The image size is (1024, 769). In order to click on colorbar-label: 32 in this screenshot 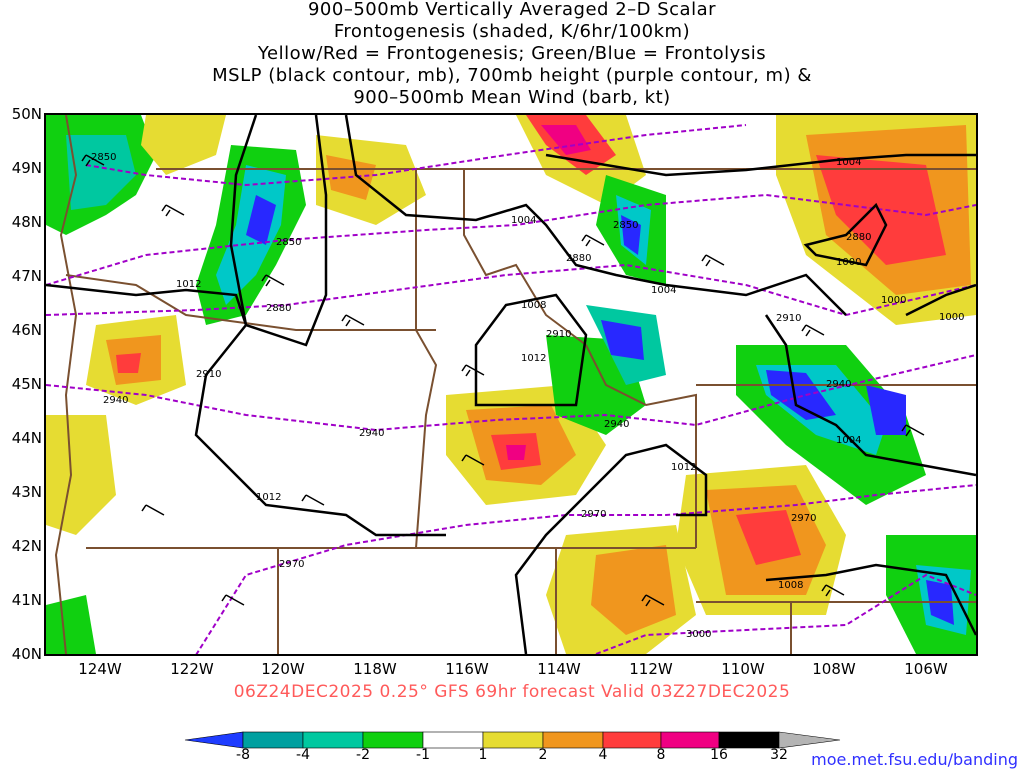, I will do `click(779, 755)`.